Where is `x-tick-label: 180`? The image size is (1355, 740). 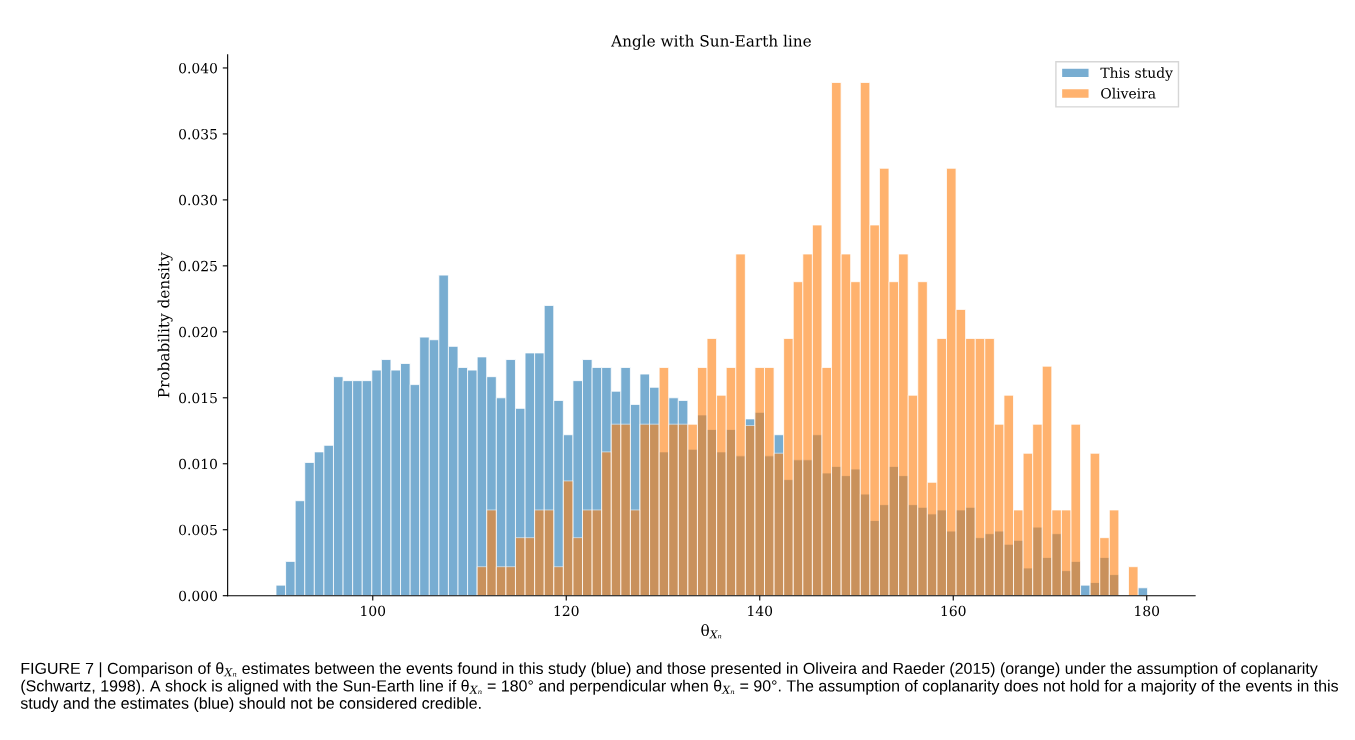 x-tick-label: 180 is located at coordinates (1147, 611).